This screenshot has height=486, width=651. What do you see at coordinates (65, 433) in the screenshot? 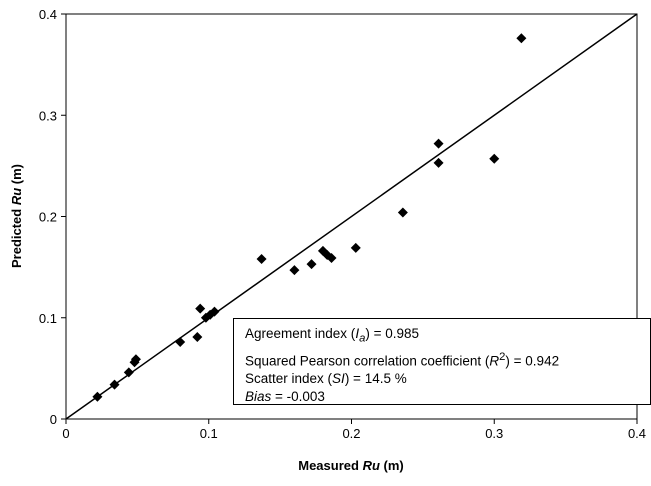
I see `x-tick-label: 0` at bounding box center [65, 433].